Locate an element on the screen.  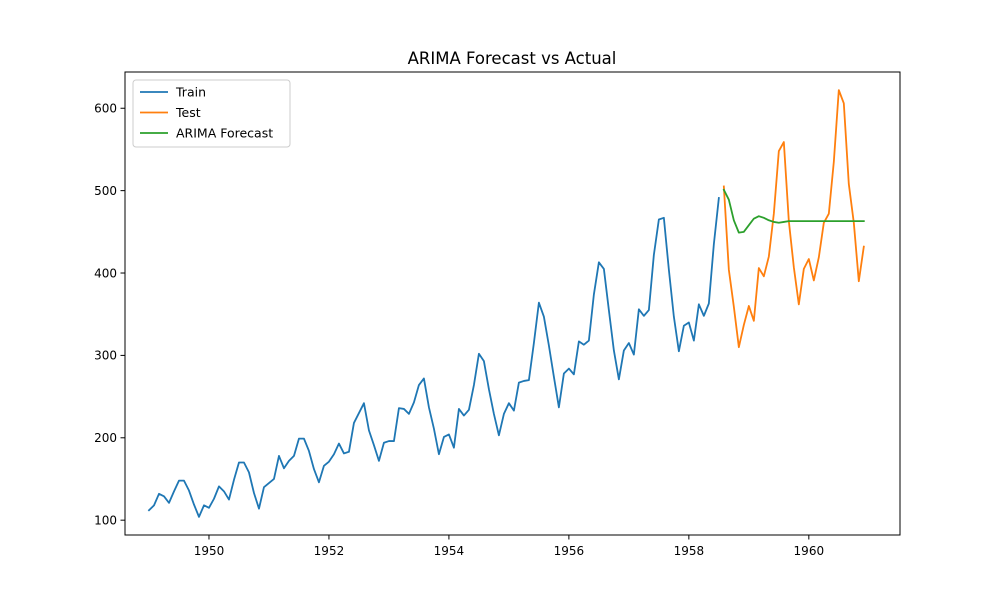
chart-title: ARIMA Forecast vs Actual is located at coordinates (512, 58).